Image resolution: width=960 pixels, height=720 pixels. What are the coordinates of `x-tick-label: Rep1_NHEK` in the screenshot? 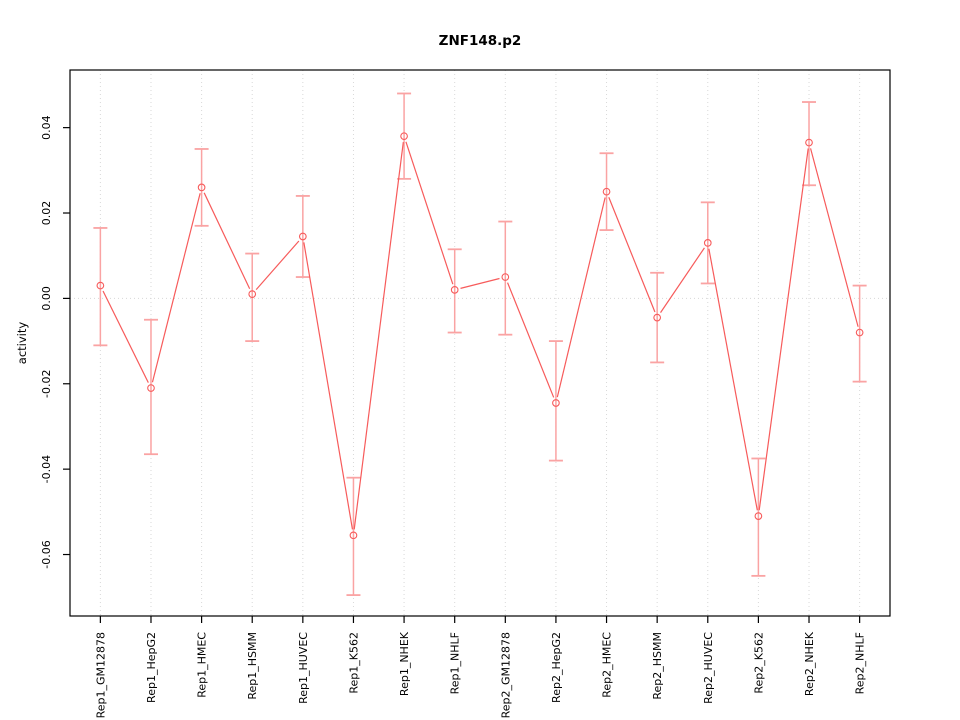 It's located at (404, 663).